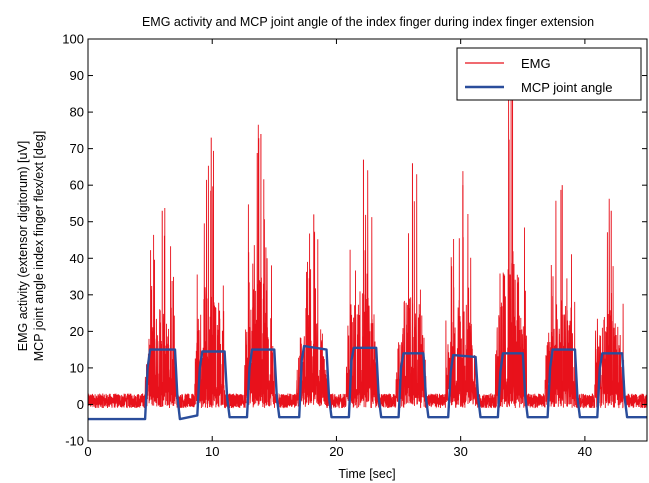 This screenshot has height=483, width=649. I want to click on y-tick-label: 70, so click(77, 148).